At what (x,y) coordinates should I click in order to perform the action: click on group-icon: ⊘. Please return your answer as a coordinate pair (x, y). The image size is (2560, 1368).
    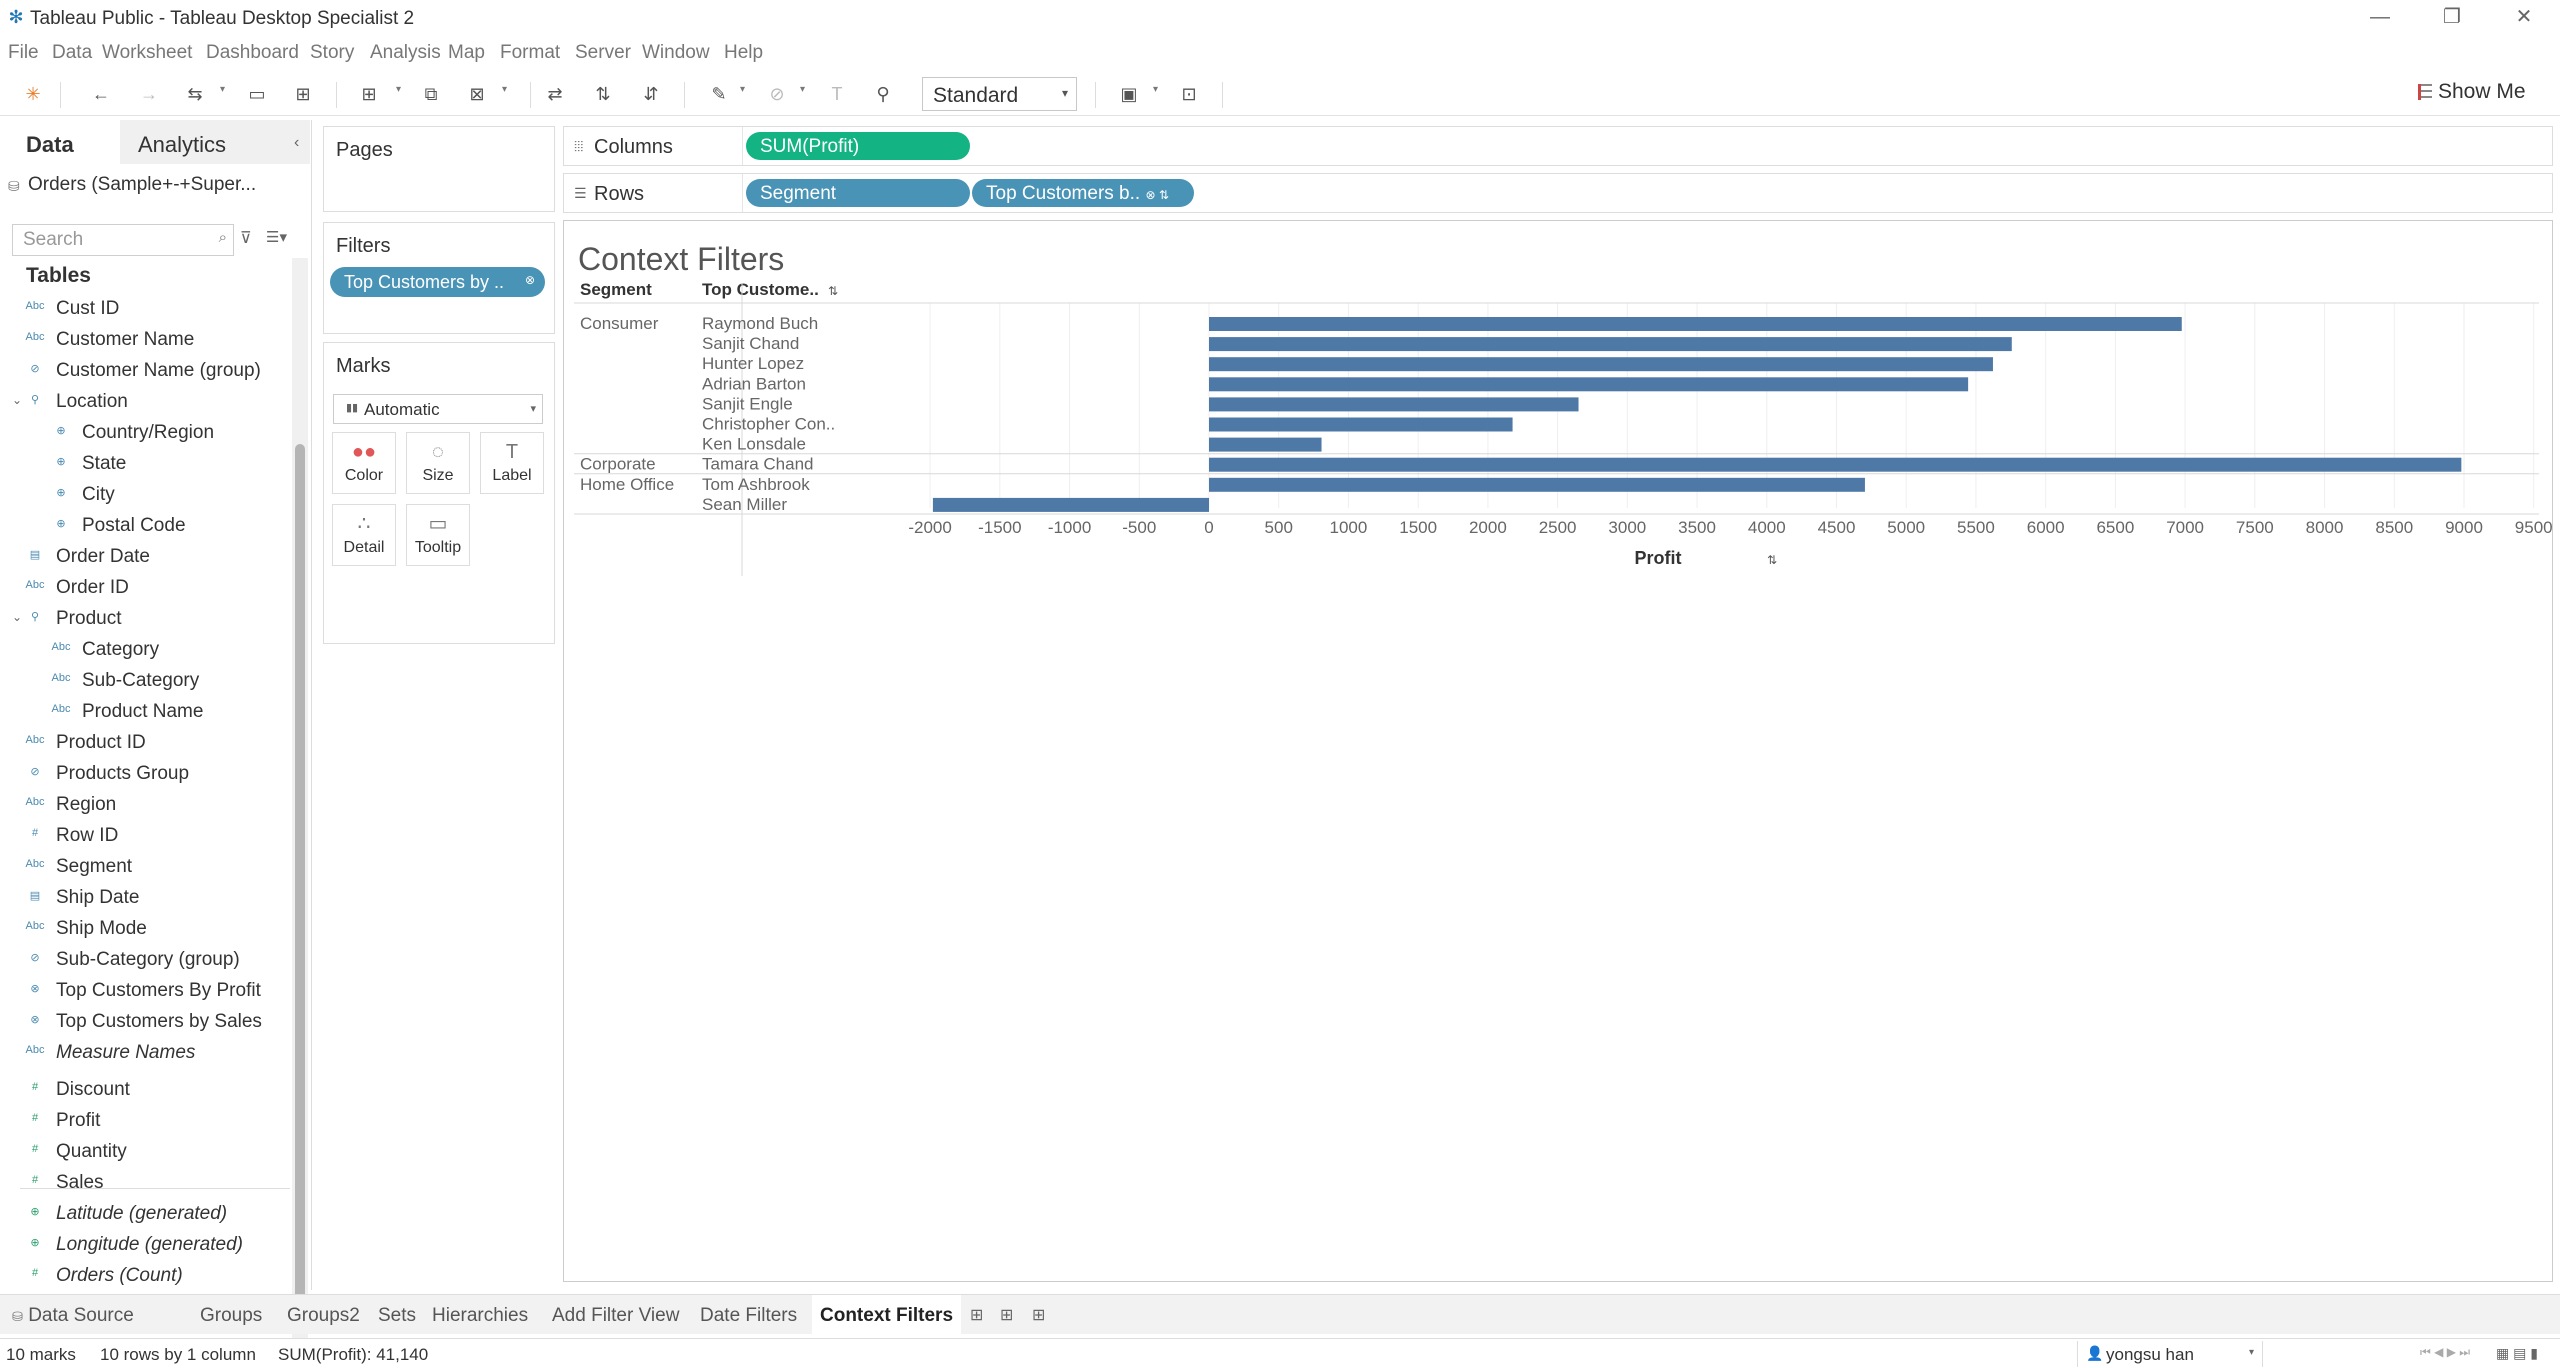
    Looking at the image, I should click on (777, 94).